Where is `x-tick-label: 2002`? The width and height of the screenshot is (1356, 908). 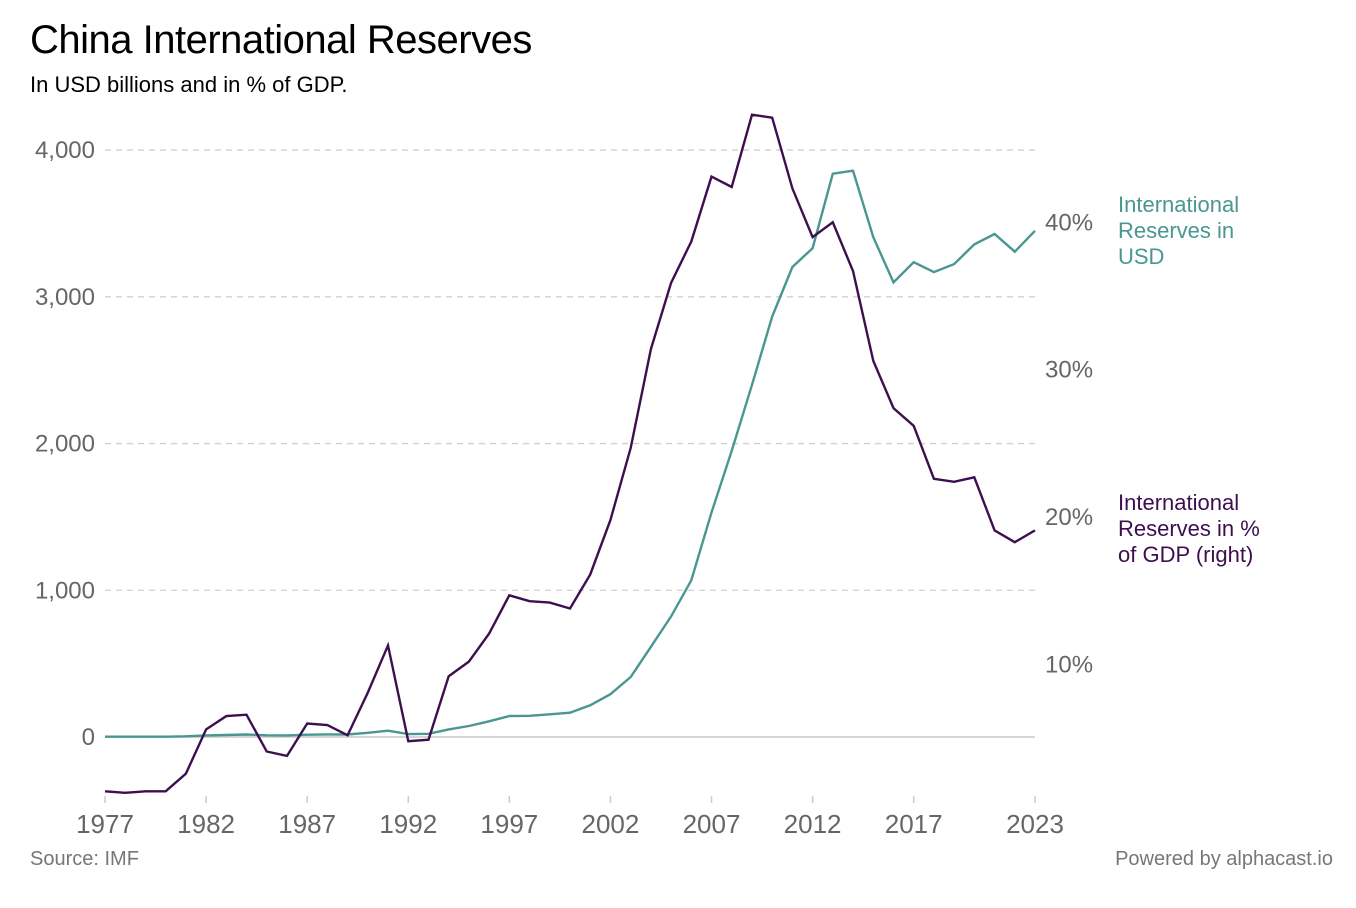 x-tick-label: 2002 is located at coordinates (611, 824).